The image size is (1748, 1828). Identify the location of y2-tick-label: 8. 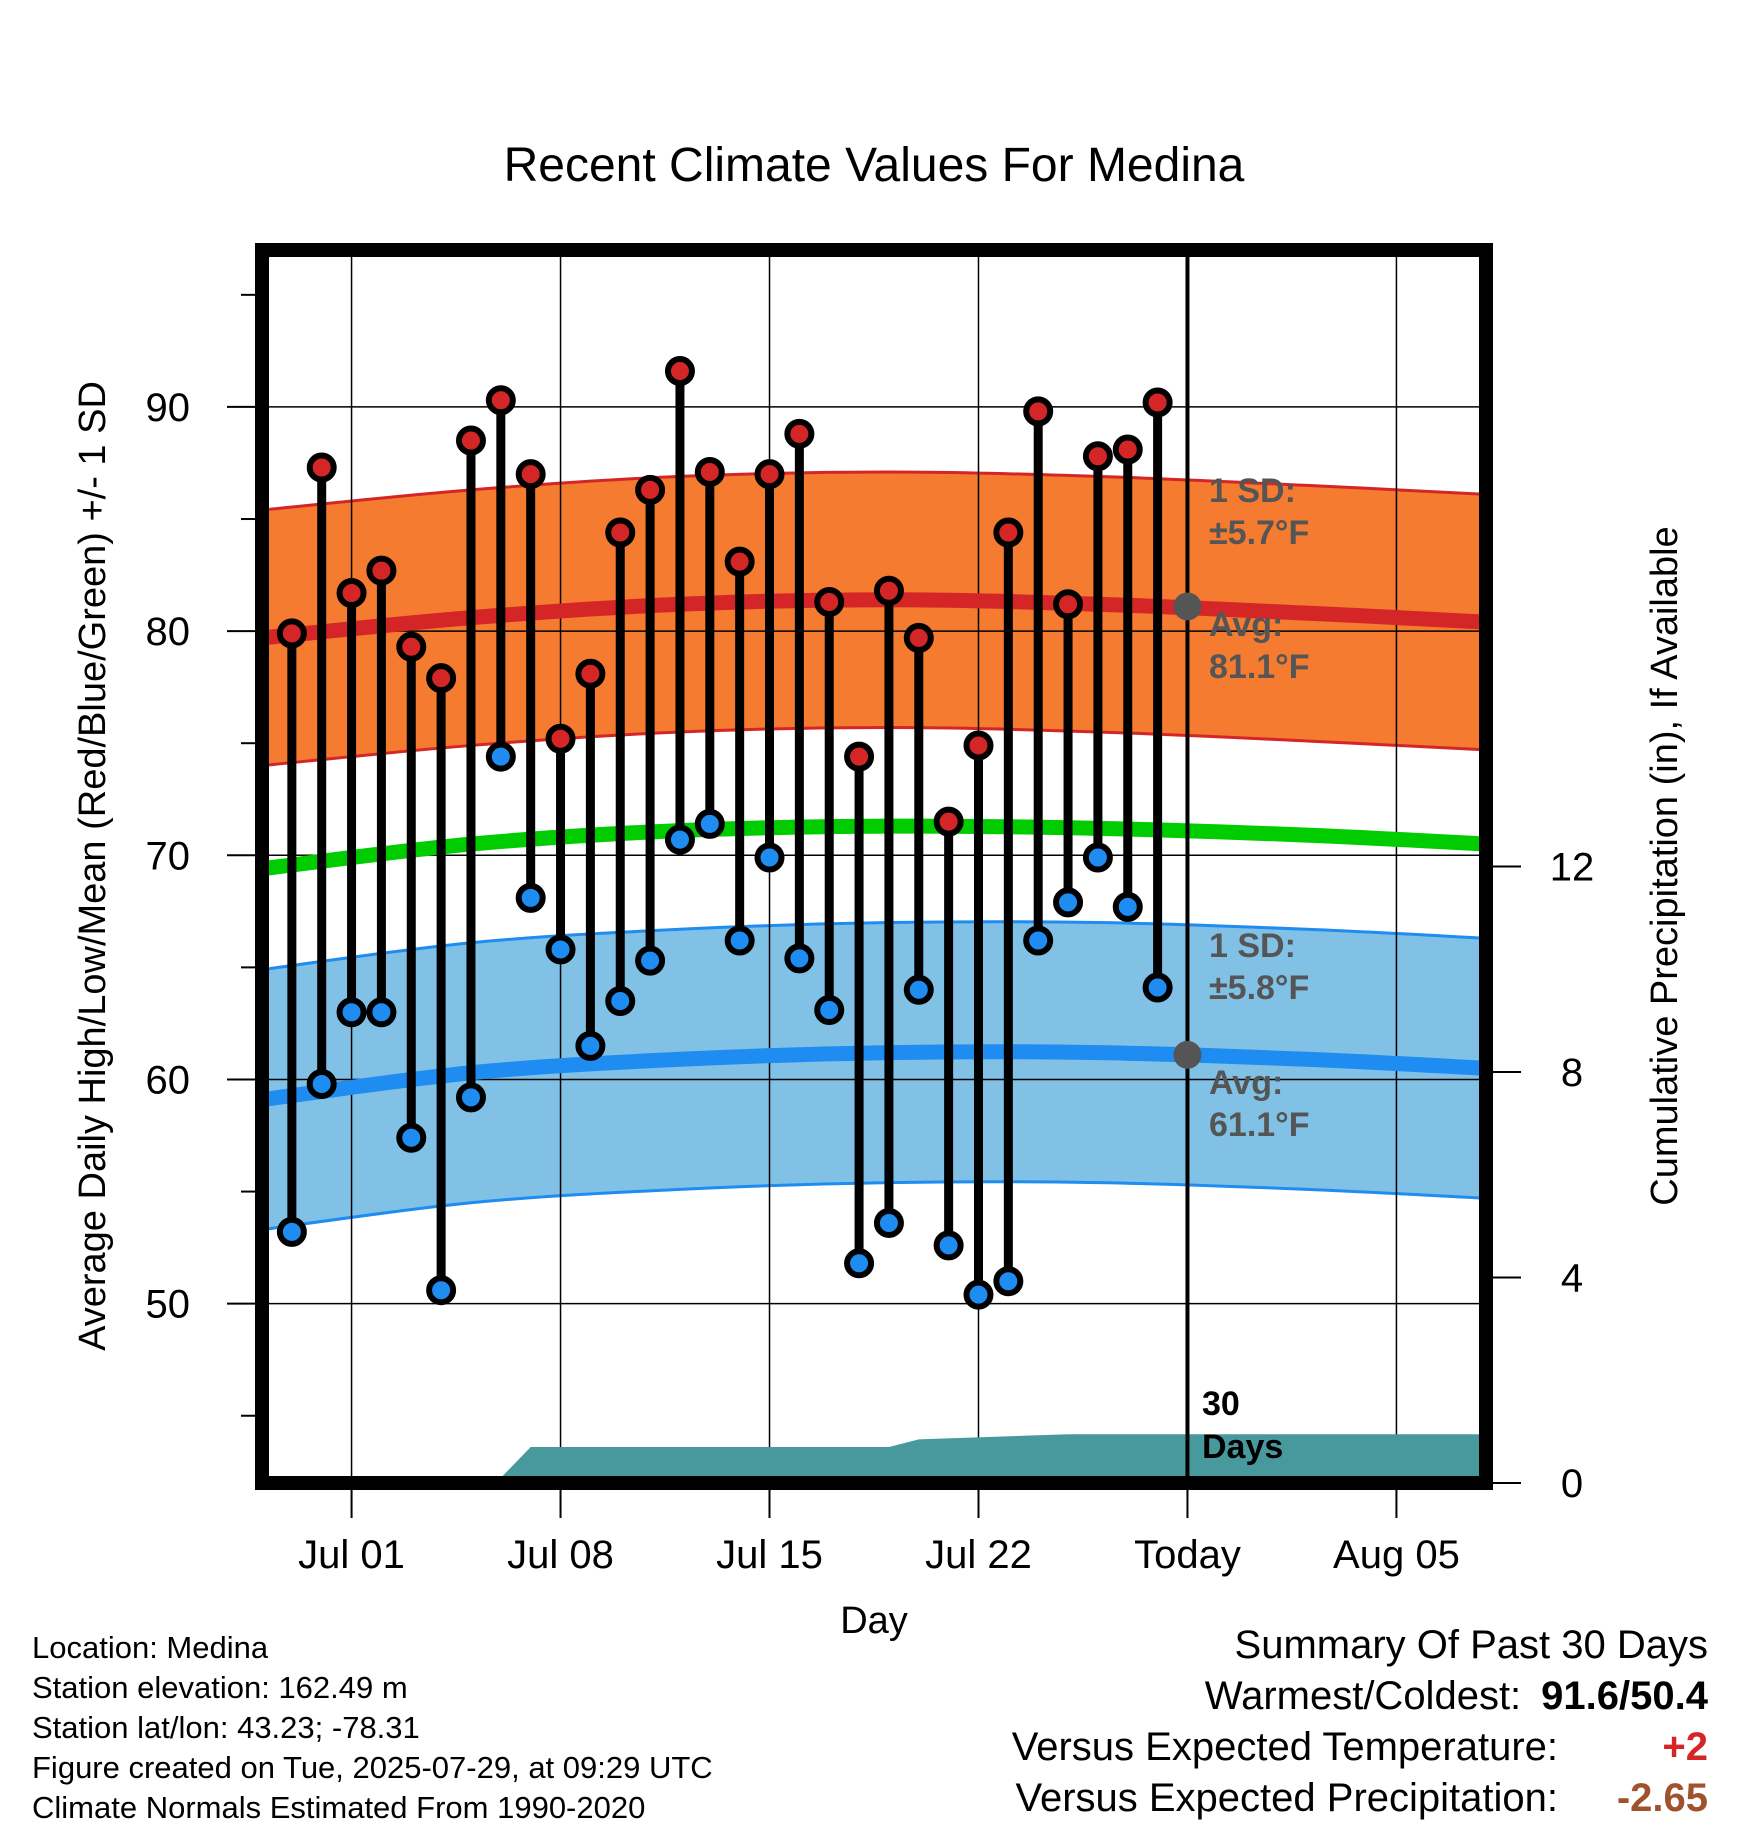
(1572, 1073).